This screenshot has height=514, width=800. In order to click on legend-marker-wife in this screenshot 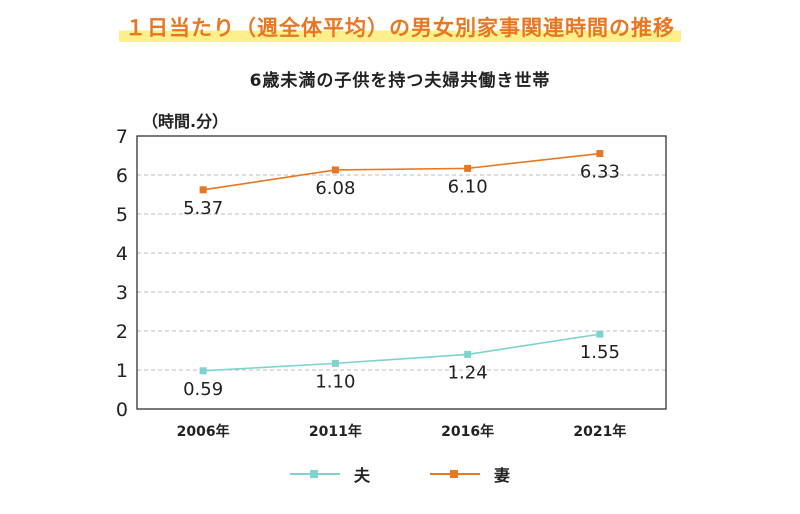, I will do `click(454, 474)`.